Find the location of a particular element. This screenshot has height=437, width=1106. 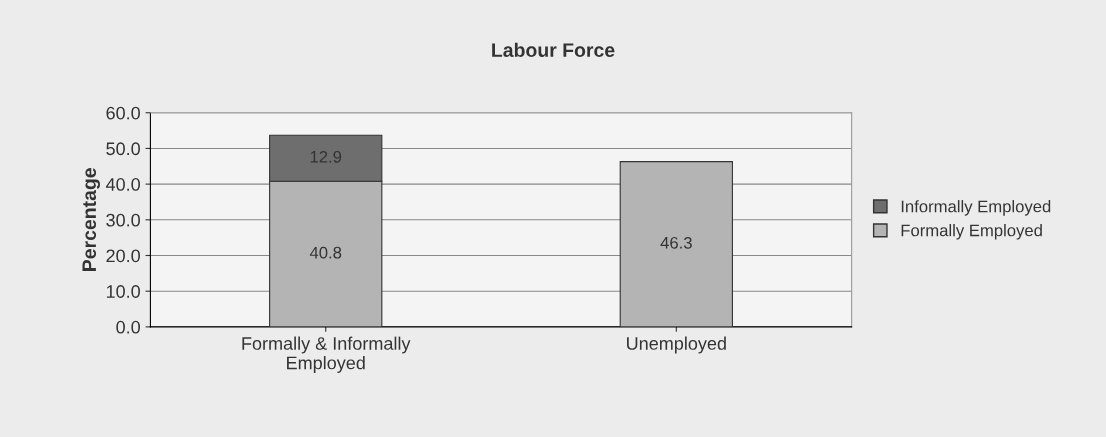

y-tick-label: 40.0 is located at coordinates (122, 184).